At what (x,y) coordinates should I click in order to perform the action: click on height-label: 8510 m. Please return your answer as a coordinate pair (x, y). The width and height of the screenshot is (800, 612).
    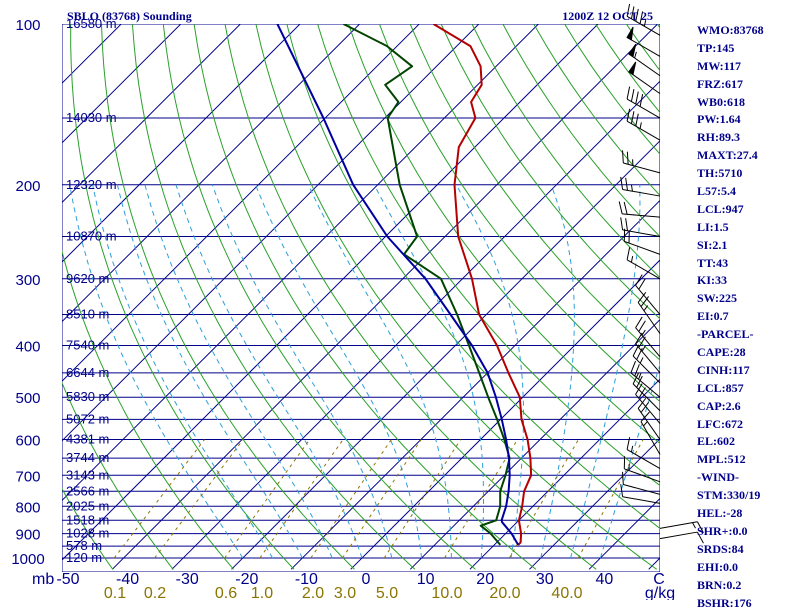
    Looking at the image, I should click on (87, 314).